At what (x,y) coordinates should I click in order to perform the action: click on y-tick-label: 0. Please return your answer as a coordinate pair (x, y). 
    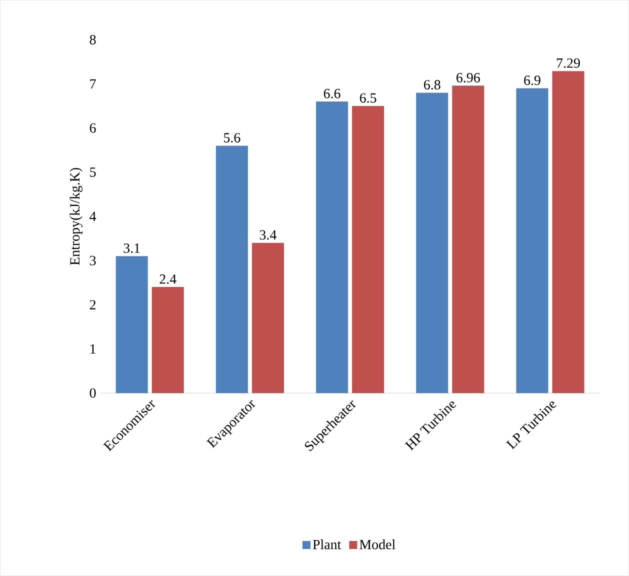
    Looking at the image, I should click on (93, 393).